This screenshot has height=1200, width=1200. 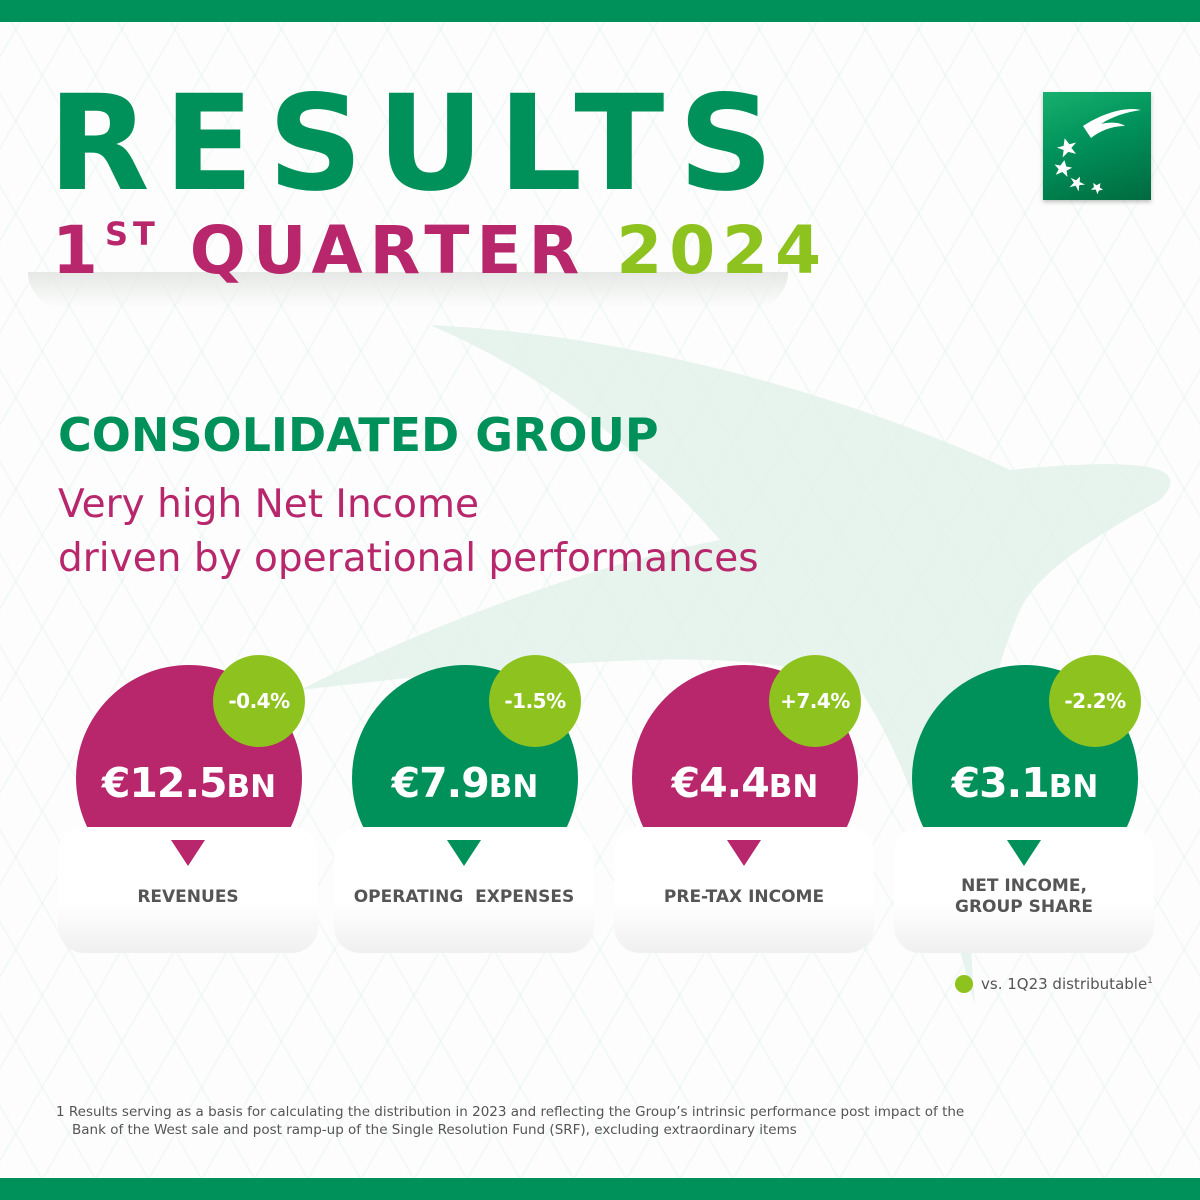 I want to click on quarter-word: QUARTER, so click(x=388, y=250).